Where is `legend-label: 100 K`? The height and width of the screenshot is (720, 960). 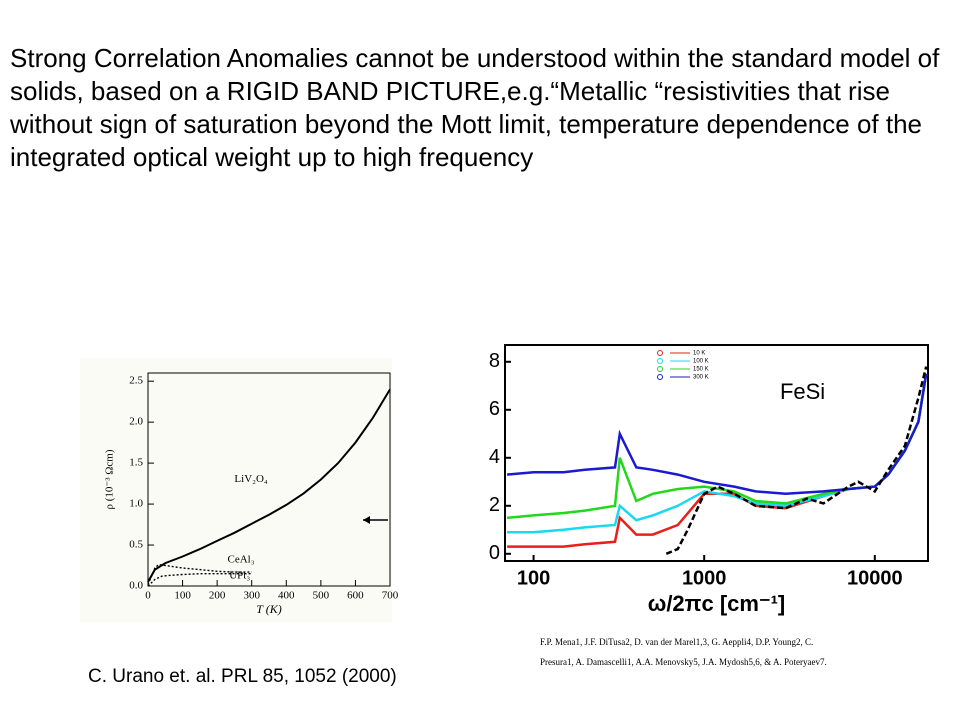
legend-label: 100 K is located at coordinates (701, 362).